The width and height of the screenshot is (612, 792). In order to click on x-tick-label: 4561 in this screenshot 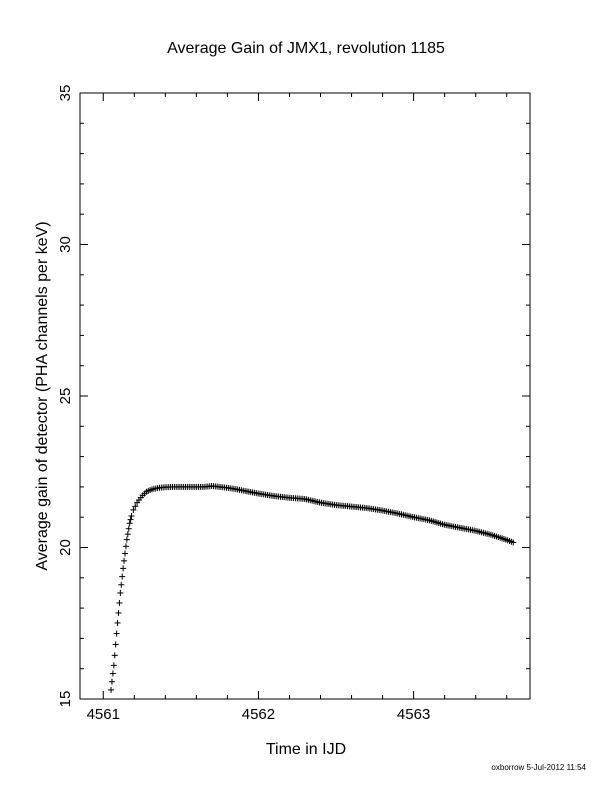, I will do `click(103, 714)`.